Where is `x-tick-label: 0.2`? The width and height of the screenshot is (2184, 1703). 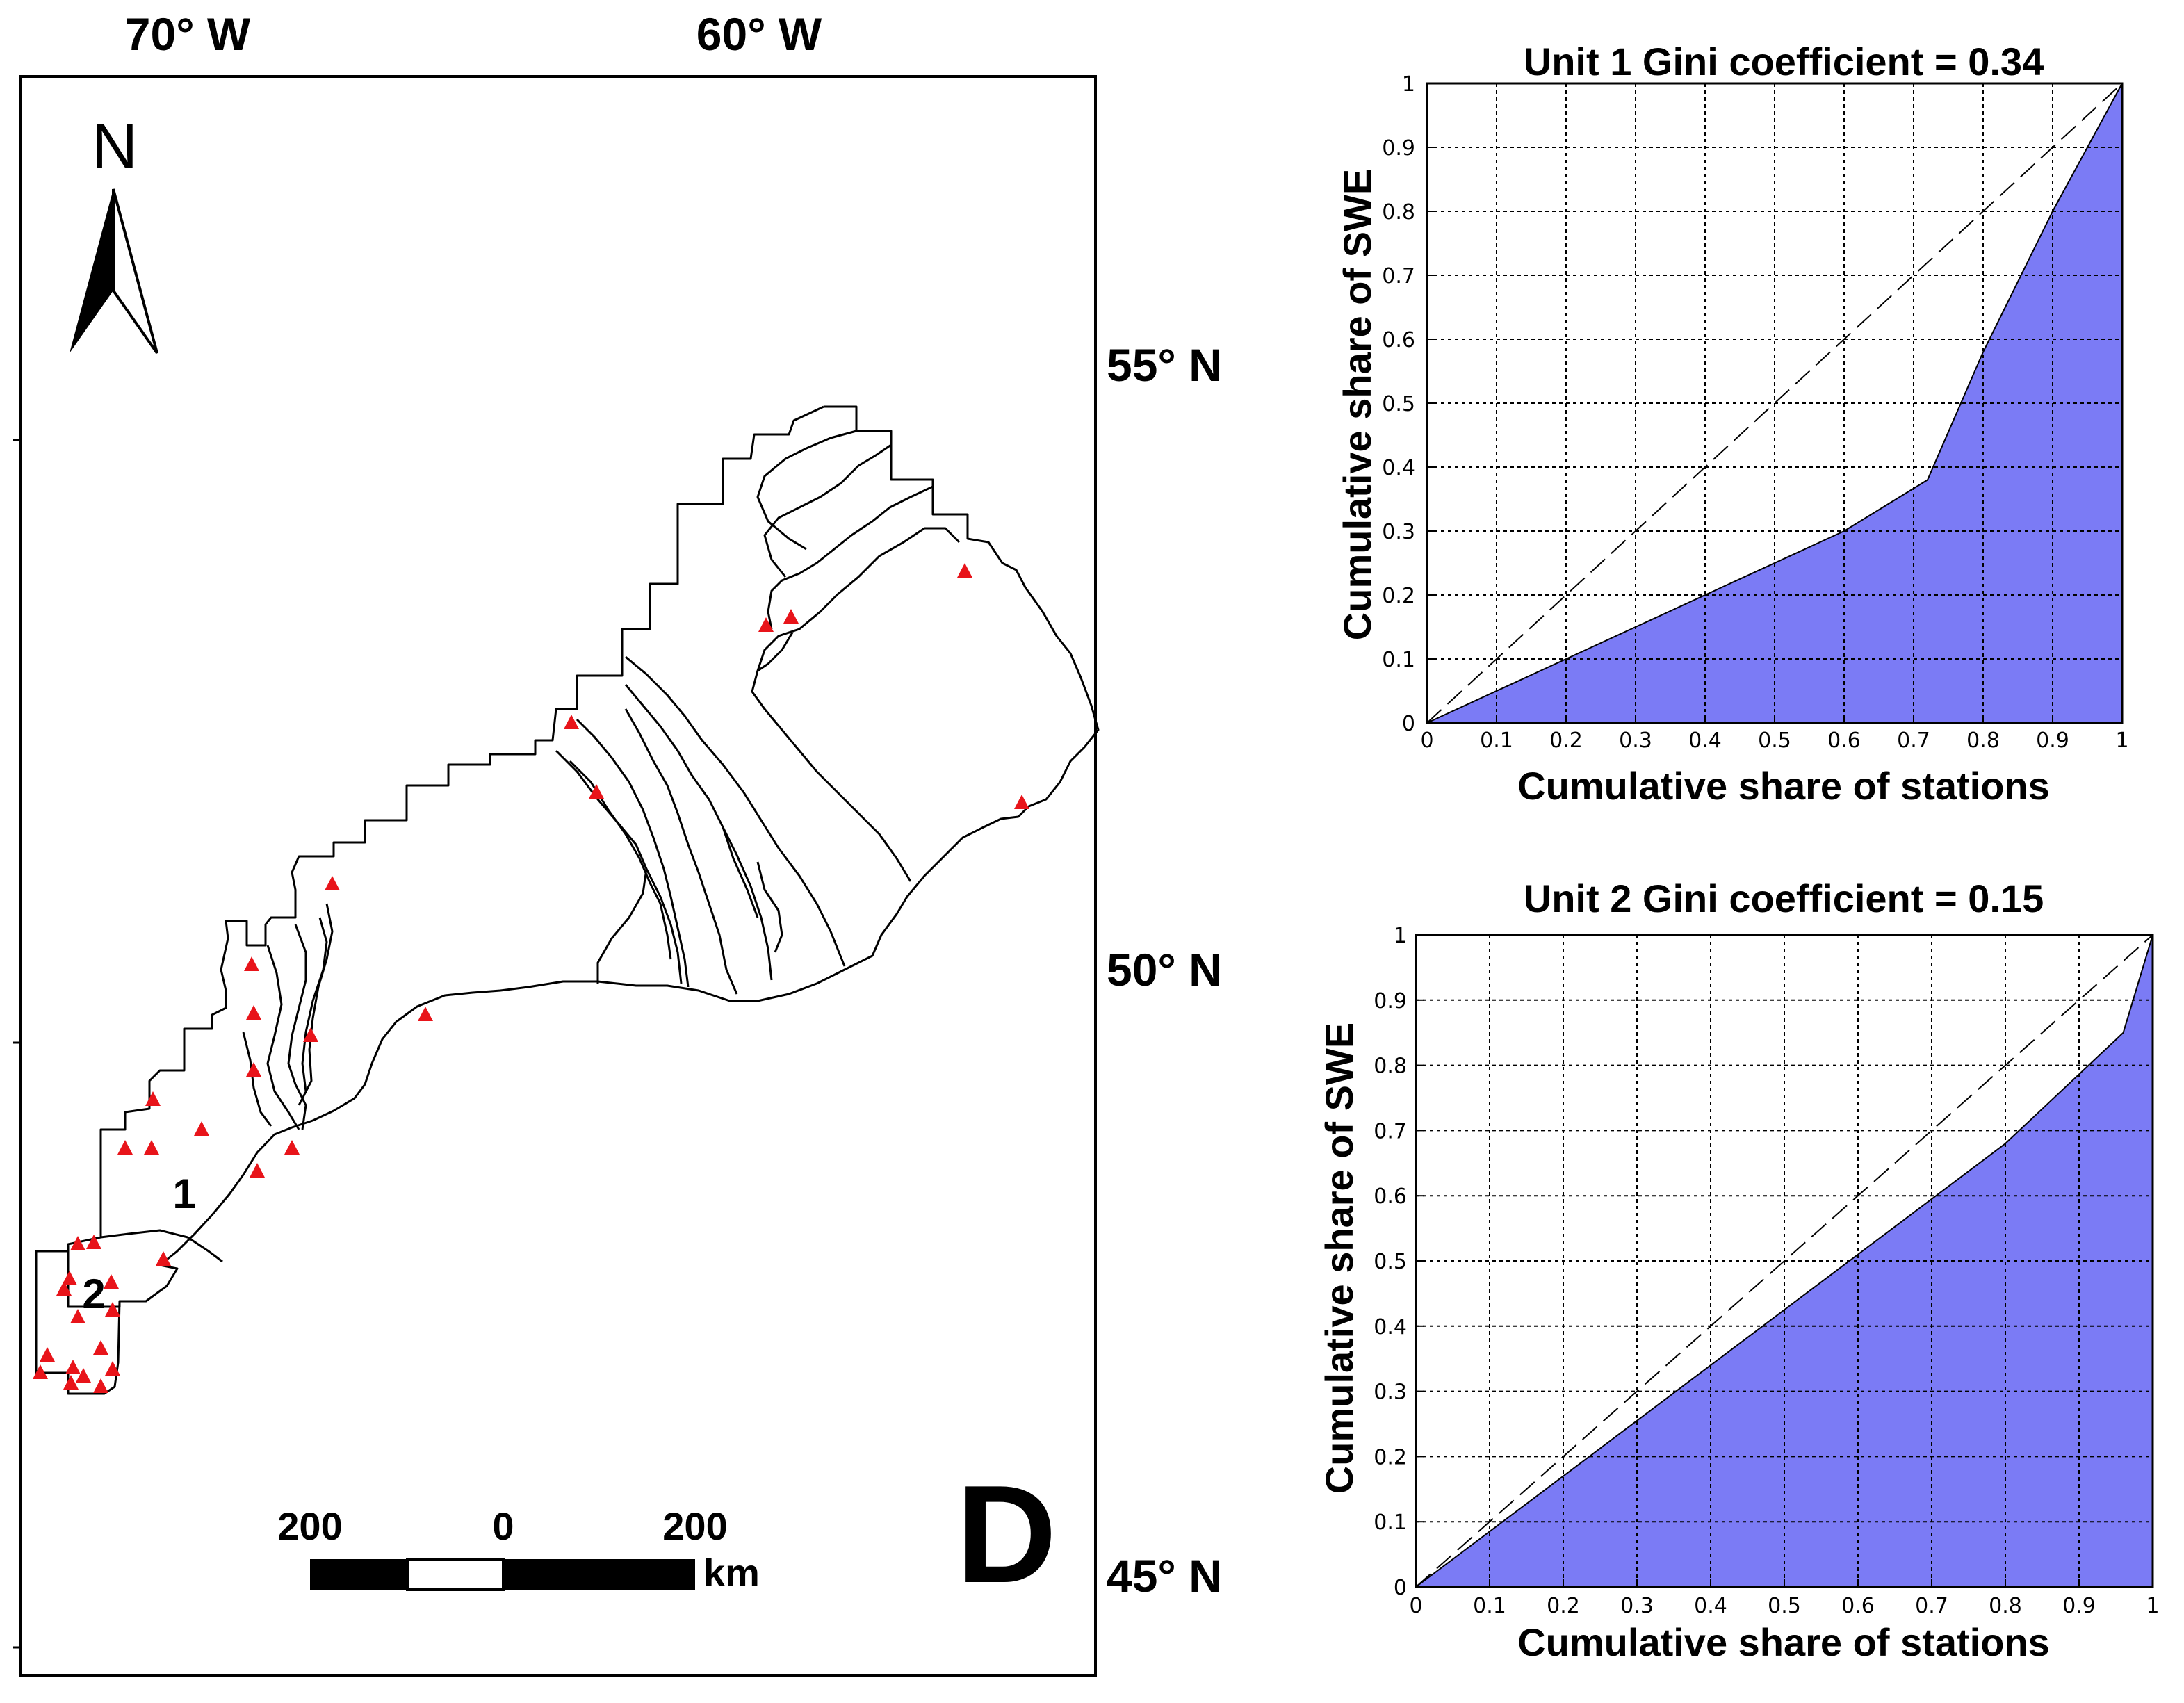 x-tick-label: 0.2 is located at coordinates (1563, 1606).